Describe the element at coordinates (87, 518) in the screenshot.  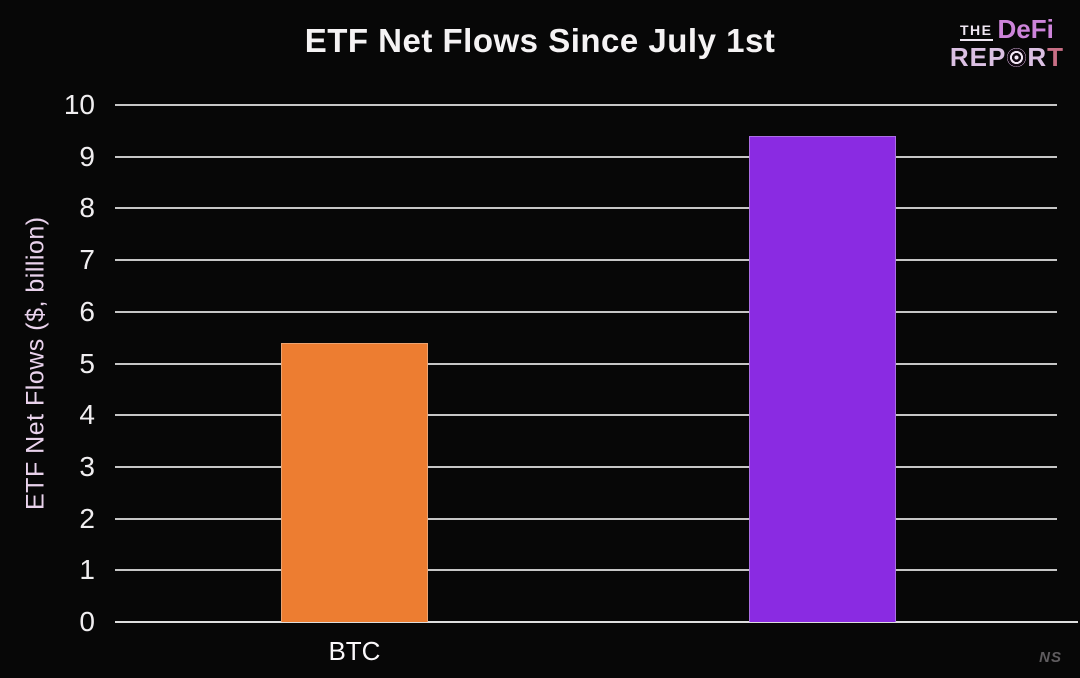
I see `y-tick-2: 2` at that location.